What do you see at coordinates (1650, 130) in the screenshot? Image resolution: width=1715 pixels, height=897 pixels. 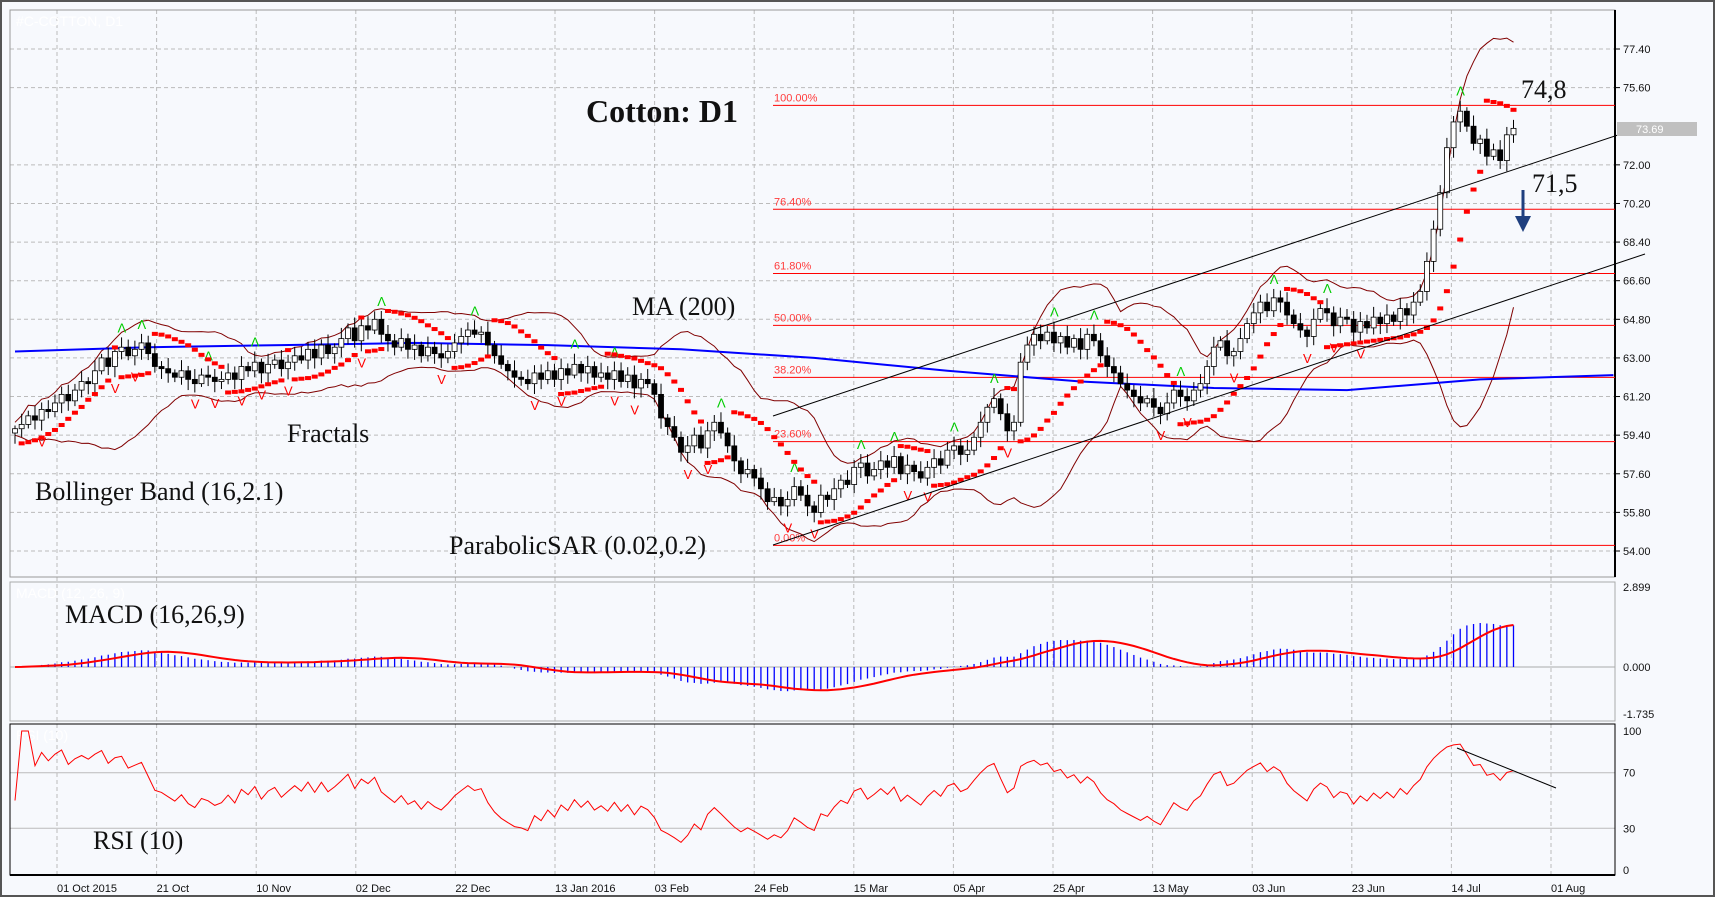 I see `current-price-label: 73.69` at bounding box center [1650, 130].